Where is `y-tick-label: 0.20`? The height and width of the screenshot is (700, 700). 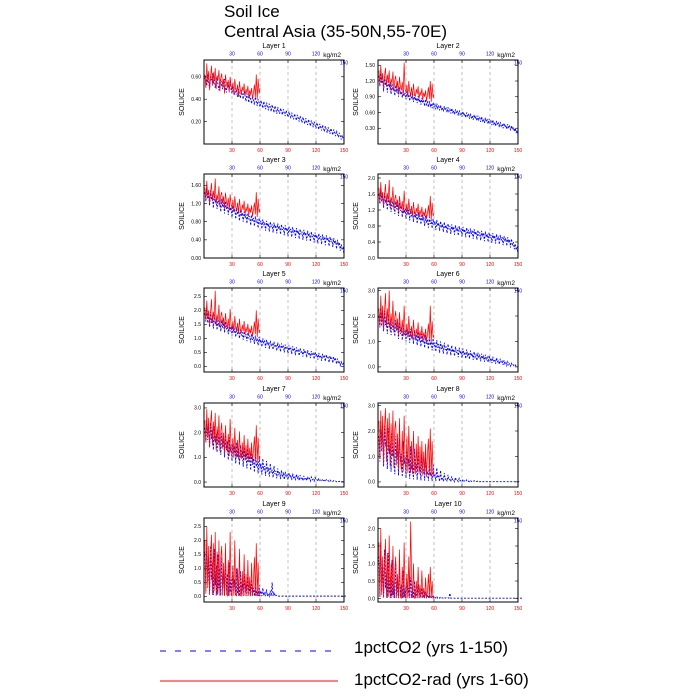 y-tick-label: 0.20 is located at coordinates (196, 122).